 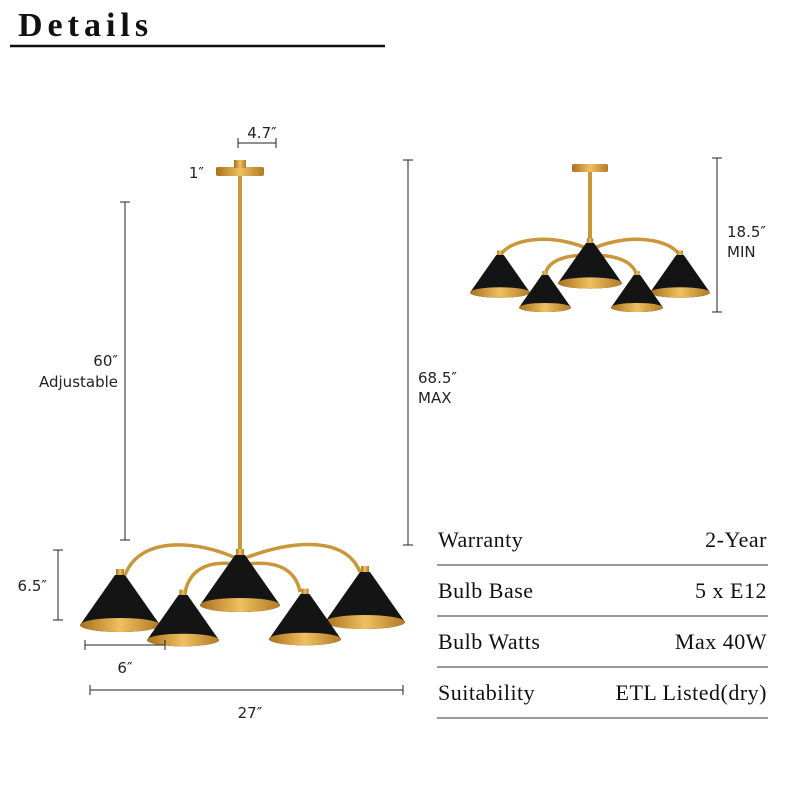 What do you see at coordinates (480, 539) in the screenshot?
I see `spec-label: Warranty` at bounding box center [480, 539].